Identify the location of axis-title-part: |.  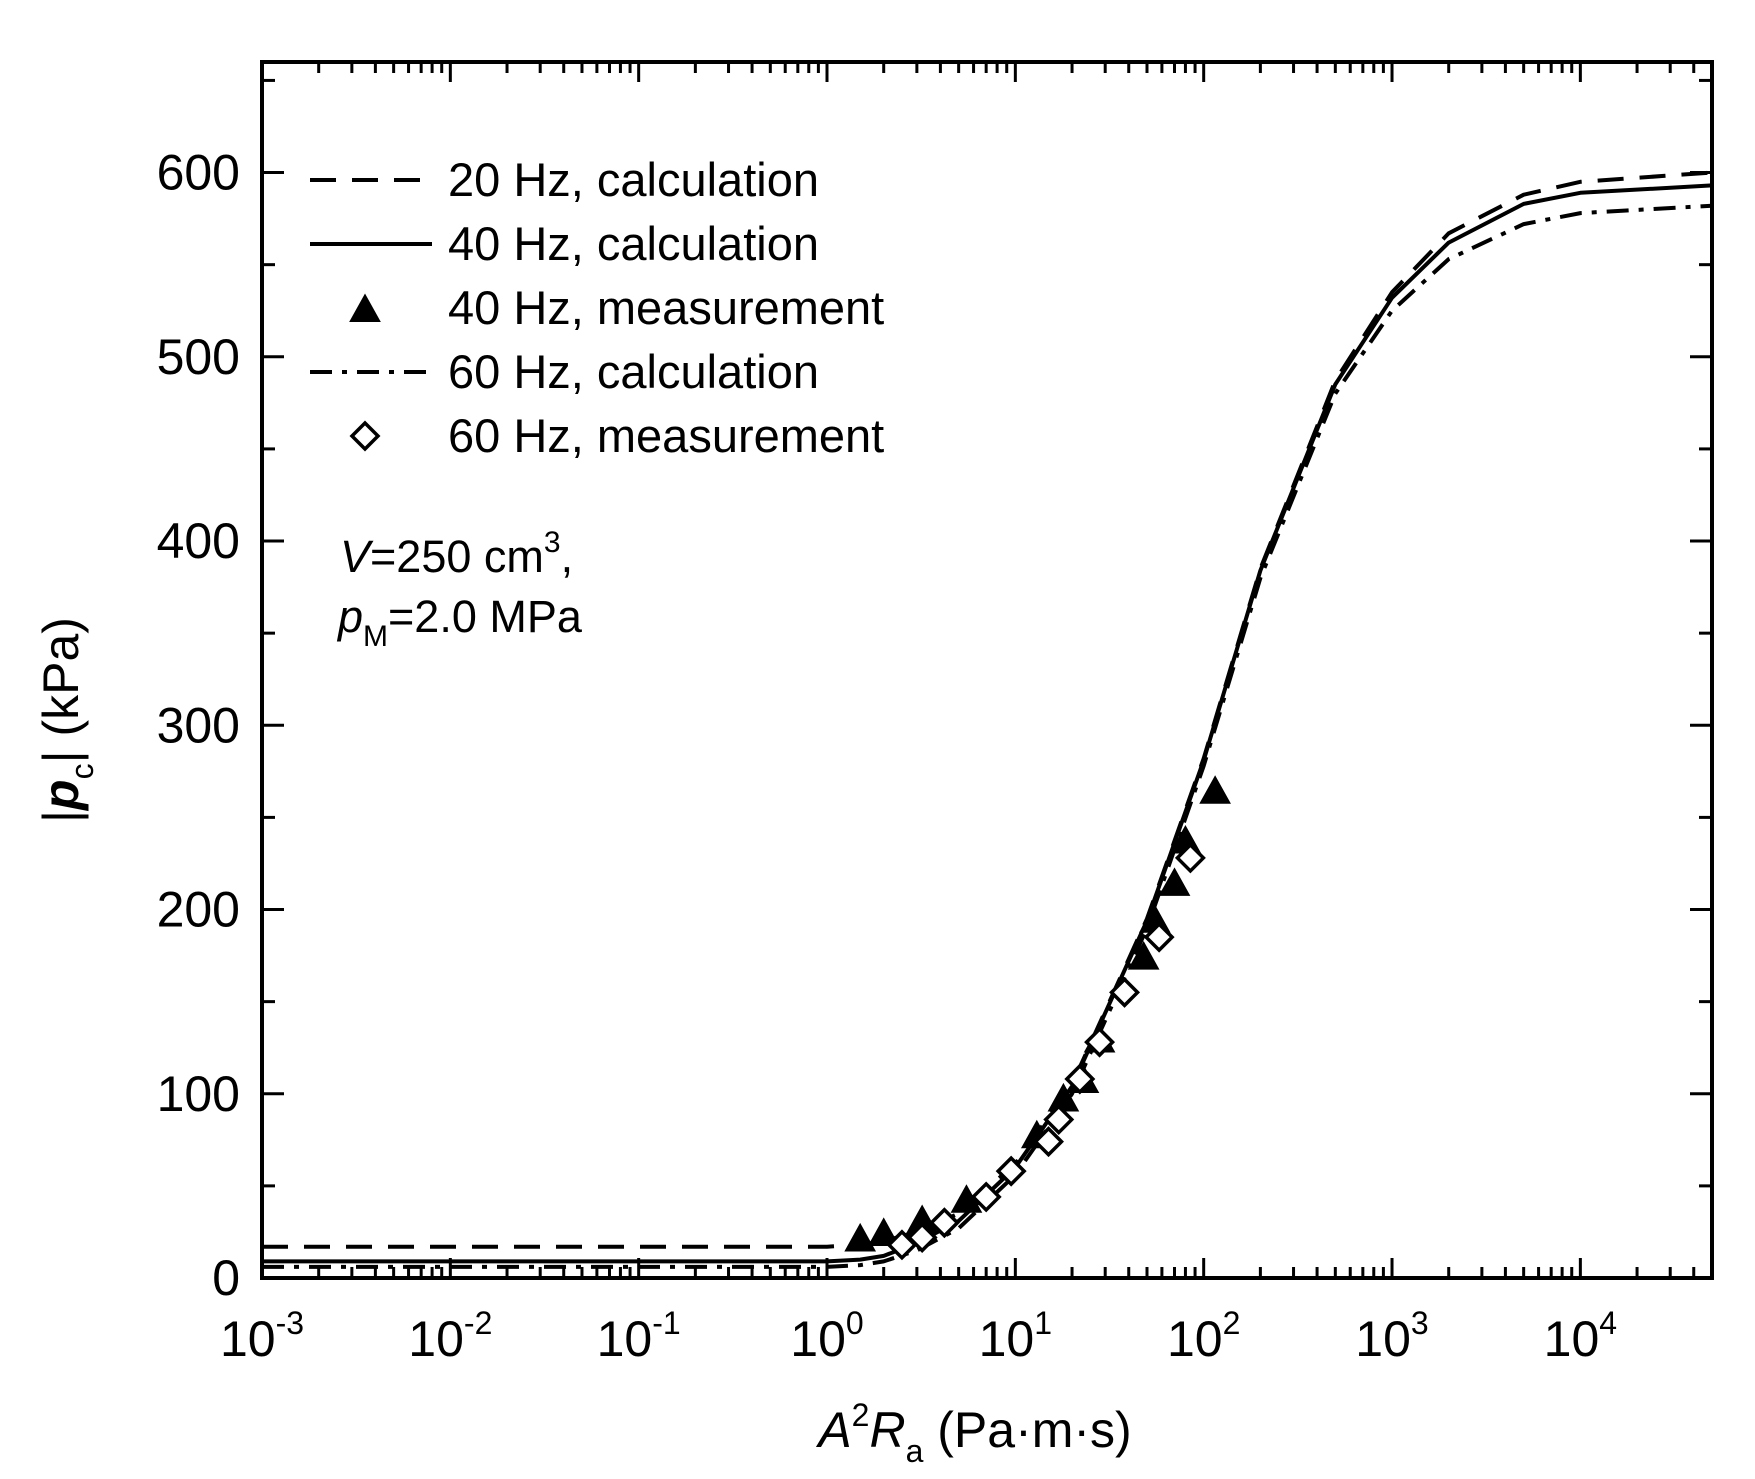
(61, 816).